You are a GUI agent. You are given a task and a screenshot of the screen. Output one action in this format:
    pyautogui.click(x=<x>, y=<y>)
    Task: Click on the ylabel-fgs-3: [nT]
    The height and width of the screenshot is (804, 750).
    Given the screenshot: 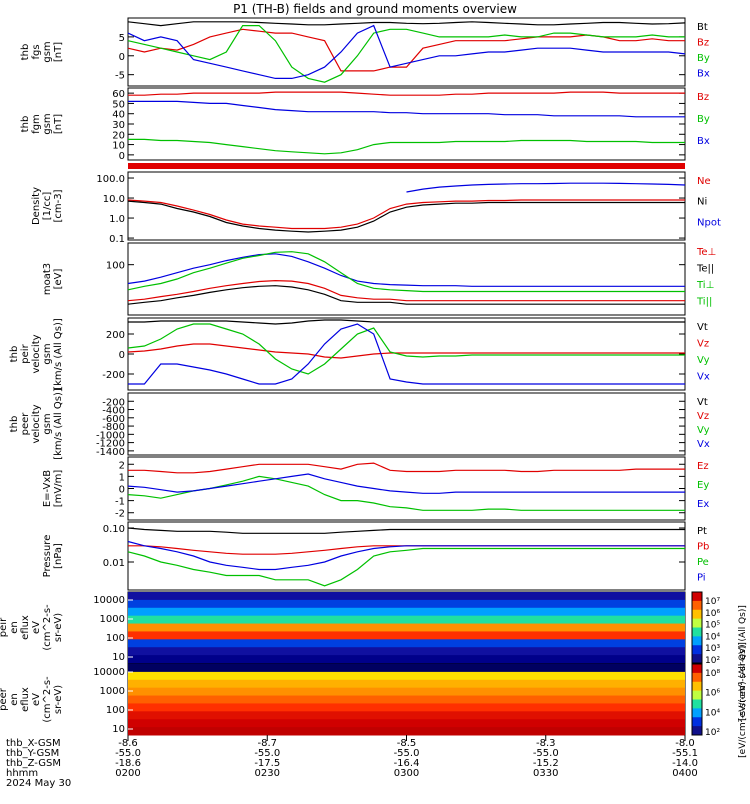 What is the action you would take?
    pyautogui.click(x=58, y=52)
    